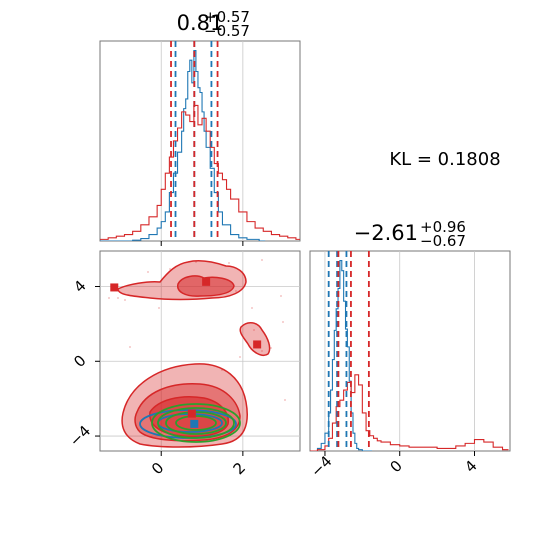  Describe the element at coordinates (470, 466) in the screenshot. I see `x-tick-label: 4` at that location.